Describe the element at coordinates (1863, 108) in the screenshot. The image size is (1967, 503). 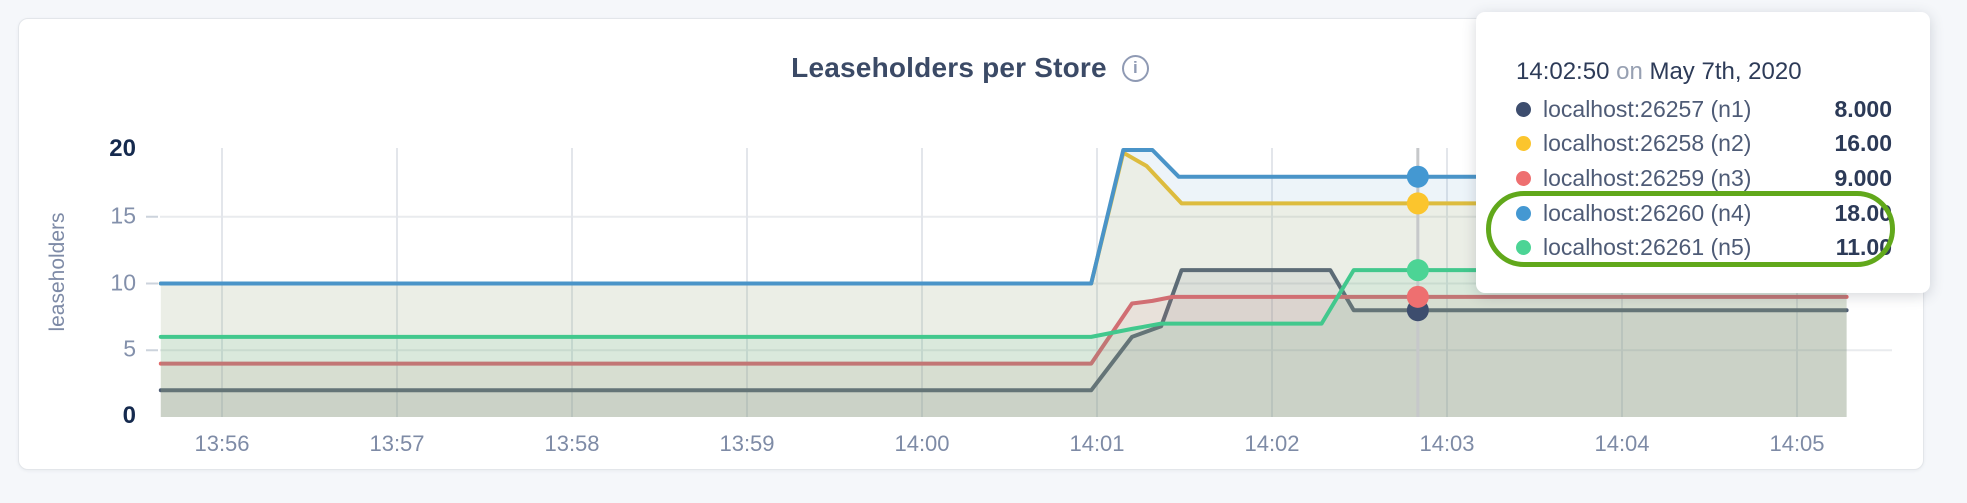
I see `series-value: 8.000` at that location.